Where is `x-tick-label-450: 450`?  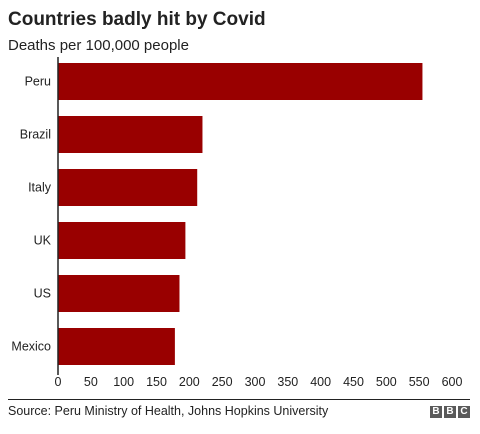 x-tick-label-450: 450 is located at coordinates (353, 382).